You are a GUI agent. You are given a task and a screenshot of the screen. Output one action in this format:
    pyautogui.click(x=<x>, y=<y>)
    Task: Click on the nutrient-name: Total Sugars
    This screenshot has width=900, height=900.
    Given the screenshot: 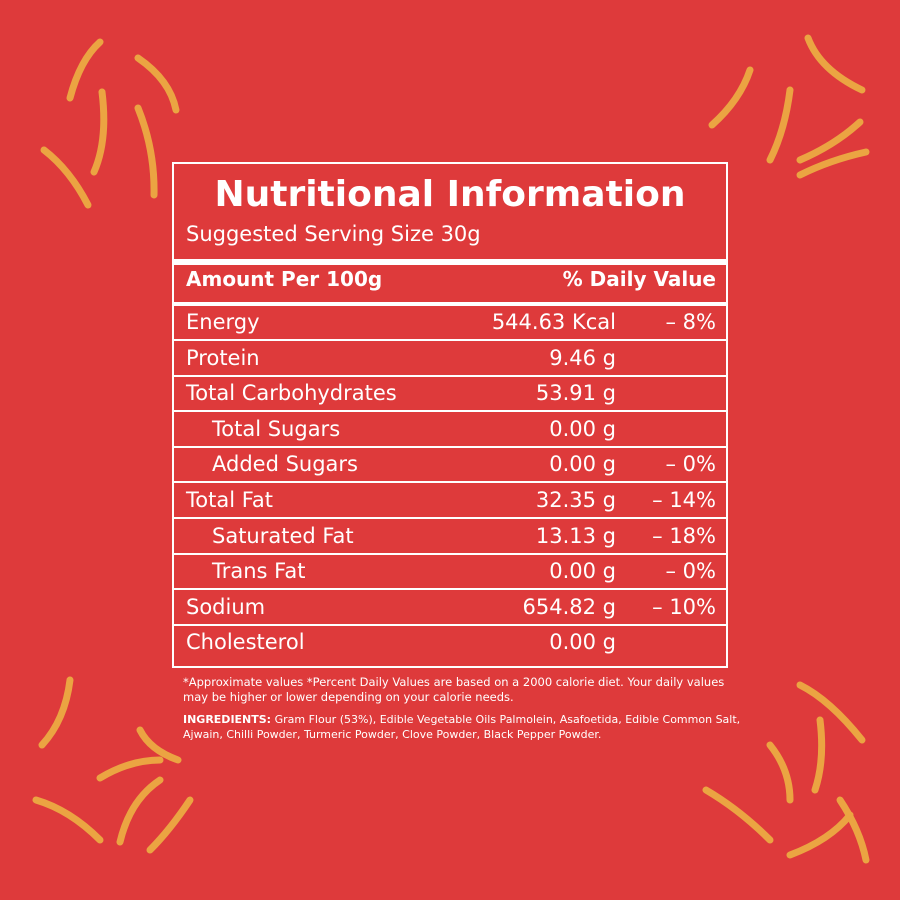 What is the action you would take?
    pyautogui.click(x=276, y=428)
    